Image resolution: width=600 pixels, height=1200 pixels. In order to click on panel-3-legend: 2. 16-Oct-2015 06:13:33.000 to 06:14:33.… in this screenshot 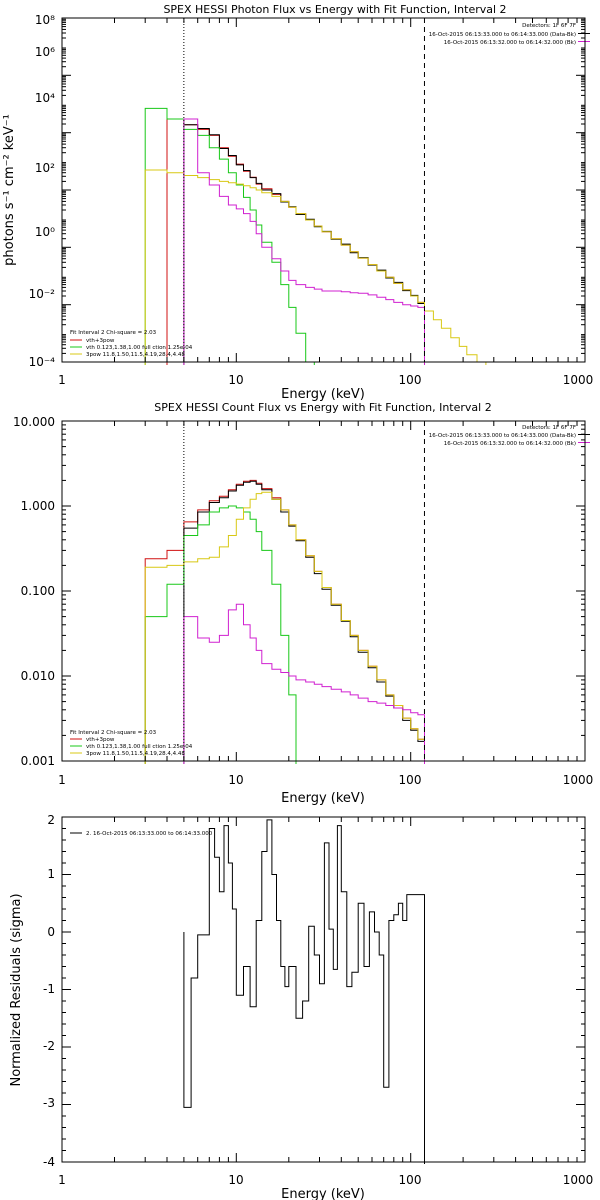, I will do `click(149, 834)`.